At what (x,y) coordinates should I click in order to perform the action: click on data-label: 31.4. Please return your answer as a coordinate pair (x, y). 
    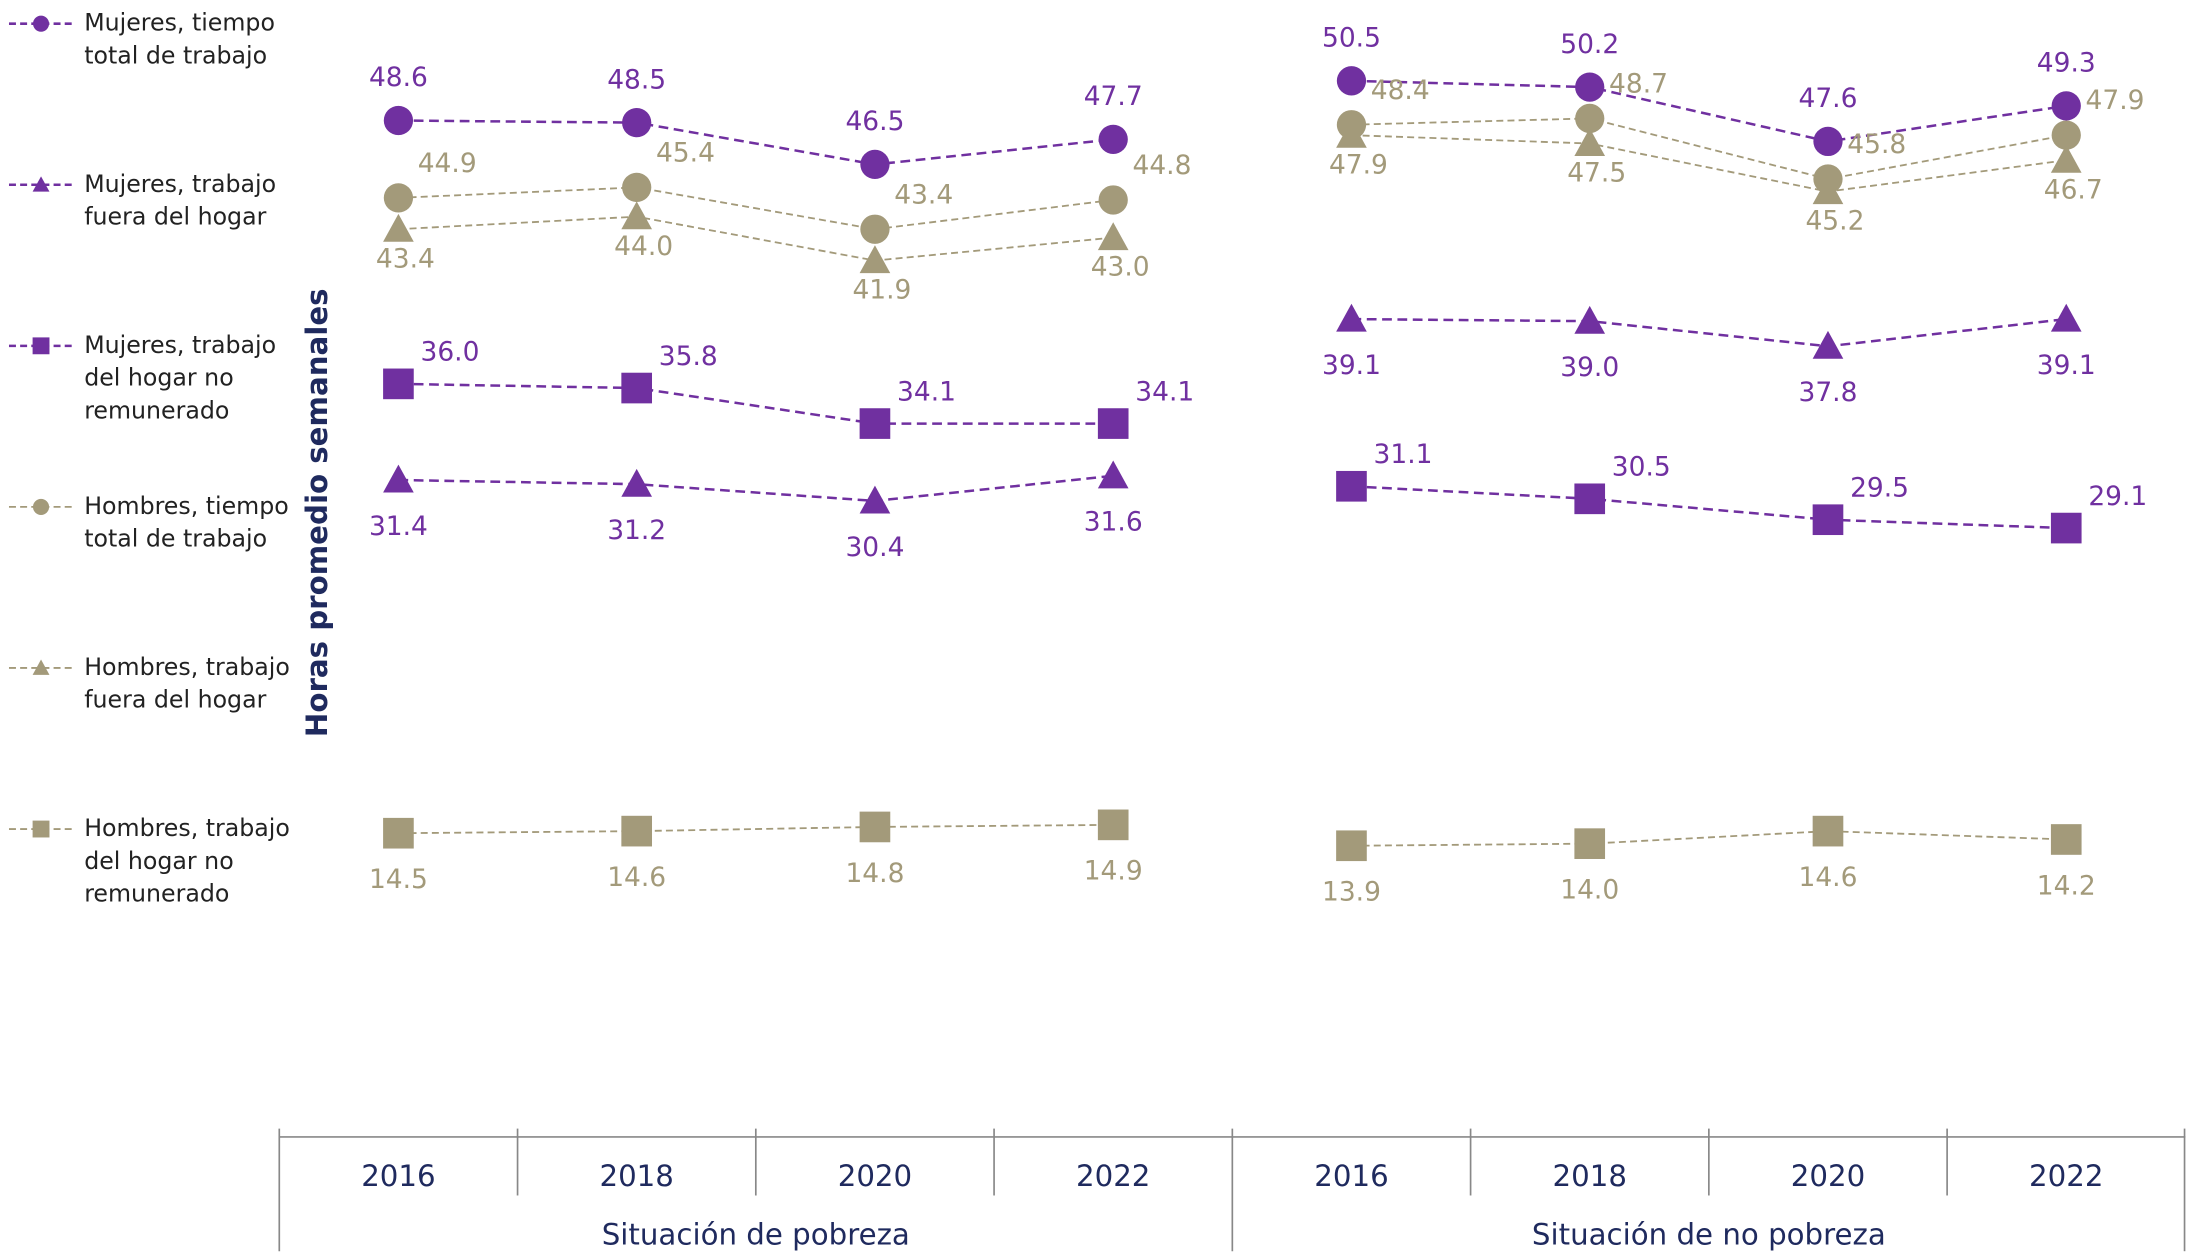
    Looking at the image, I should click on (398, 526).